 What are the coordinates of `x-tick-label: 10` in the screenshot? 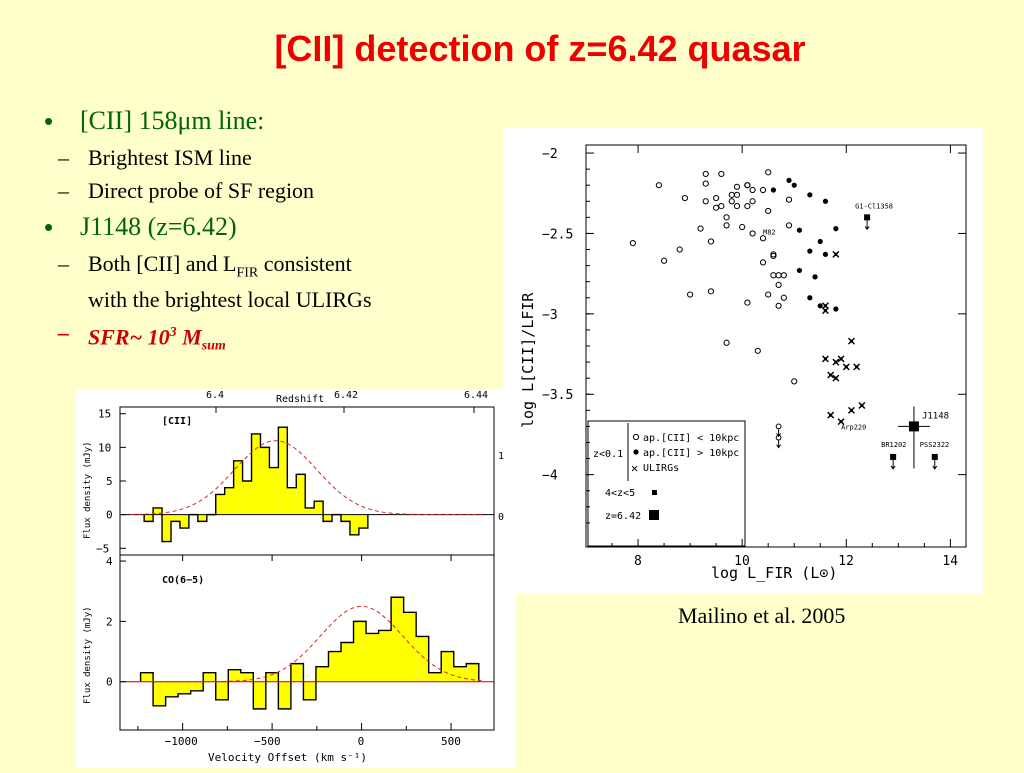 It's located at (742, 561).